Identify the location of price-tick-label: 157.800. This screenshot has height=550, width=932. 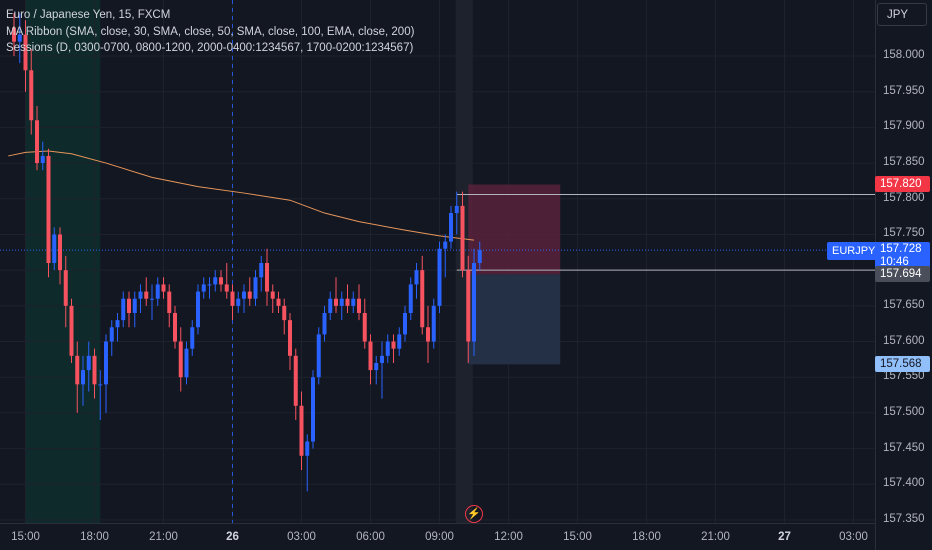
(904, 198).